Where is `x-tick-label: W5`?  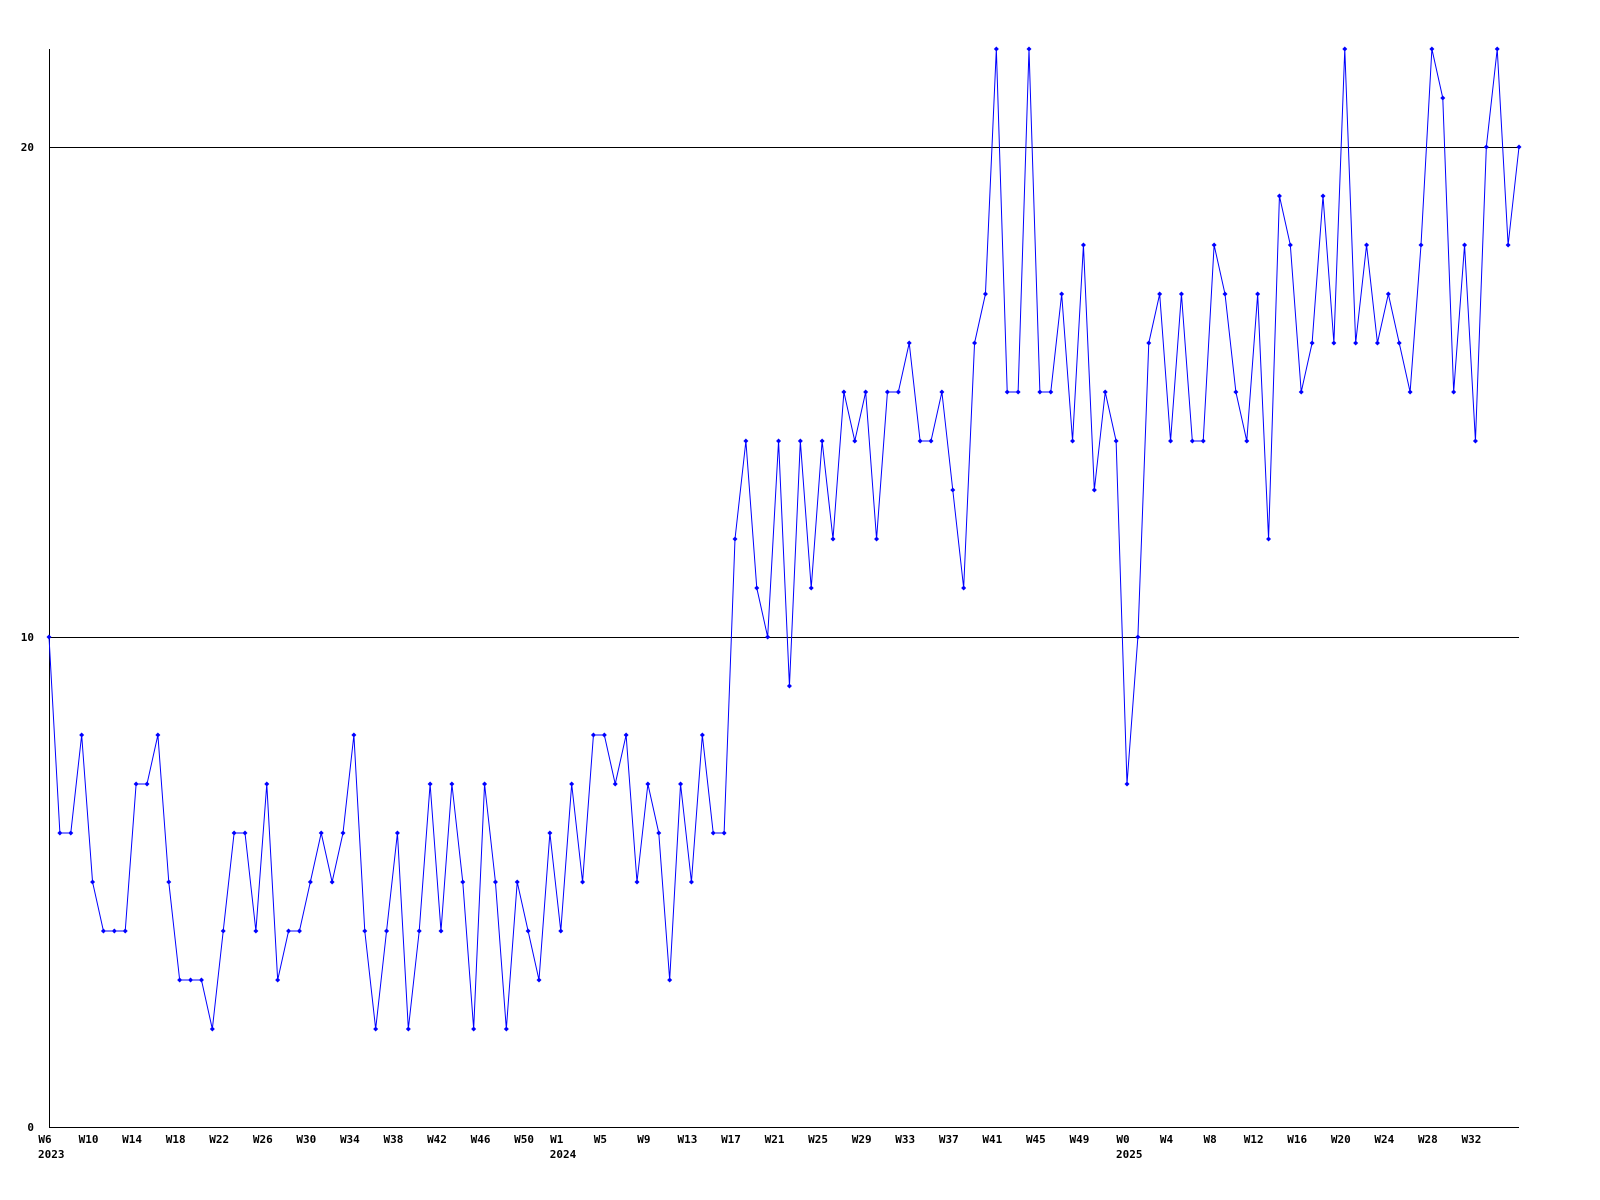 x-tick-label: W5 is located at coordinates (600, 1139).